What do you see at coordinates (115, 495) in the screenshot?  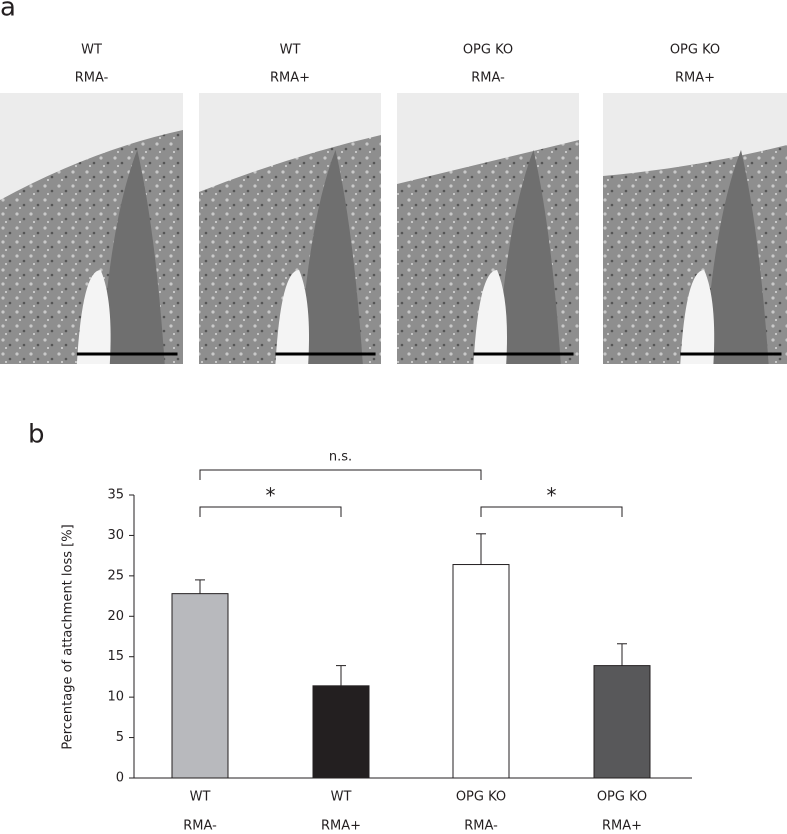 I see `y-tick-label: 35` at bounding box center [115, 495].